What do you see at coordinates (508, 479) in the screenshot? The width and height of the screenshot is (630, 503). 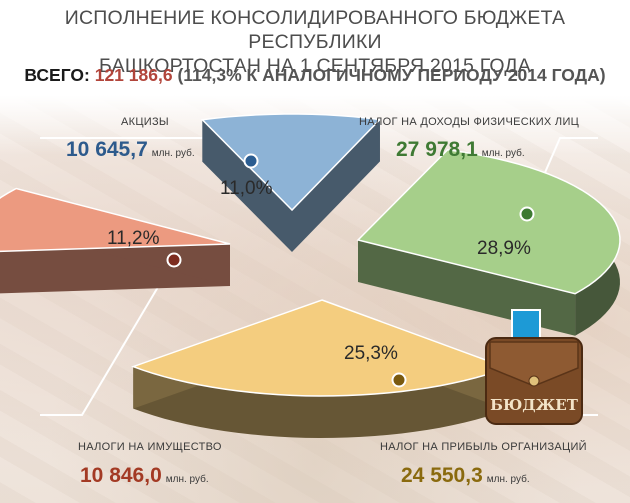 I see `slice-unit-profit: млн. руб.` at bounding box center [508, 479].